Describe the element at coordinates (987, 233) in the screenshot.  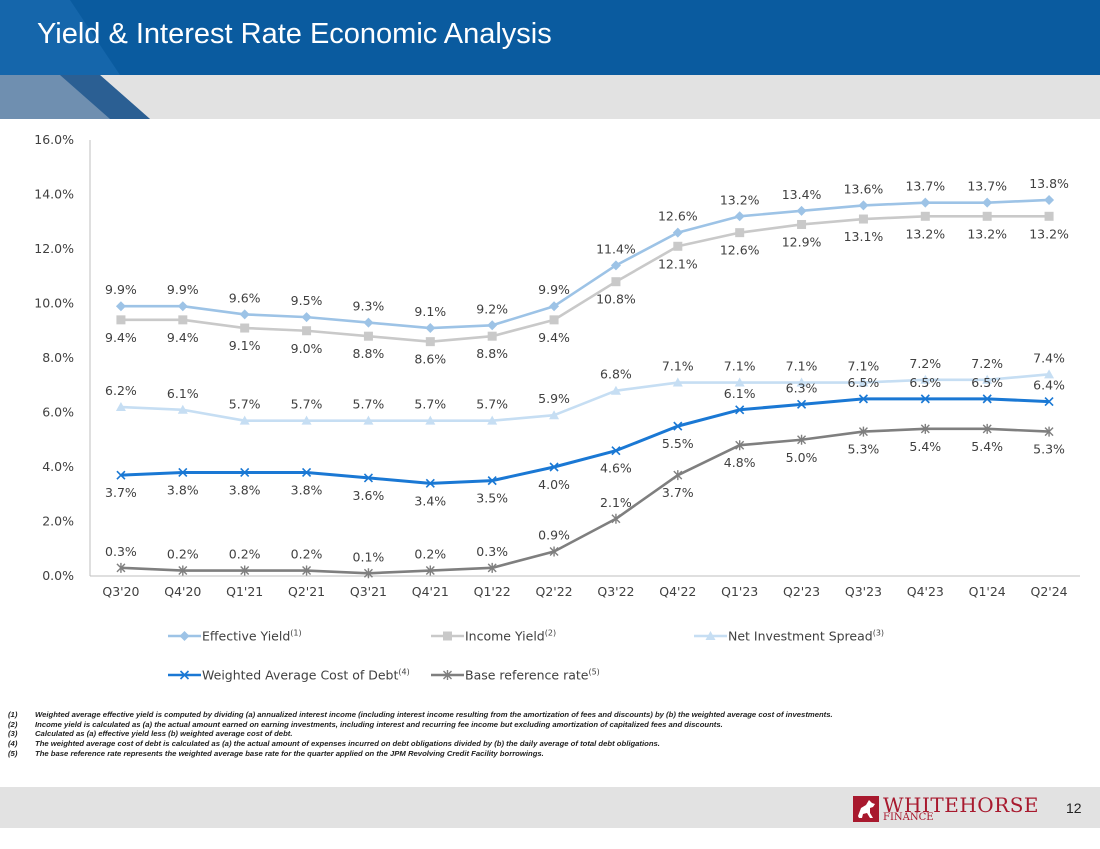
I see `data-label: 13.2%` at that location.